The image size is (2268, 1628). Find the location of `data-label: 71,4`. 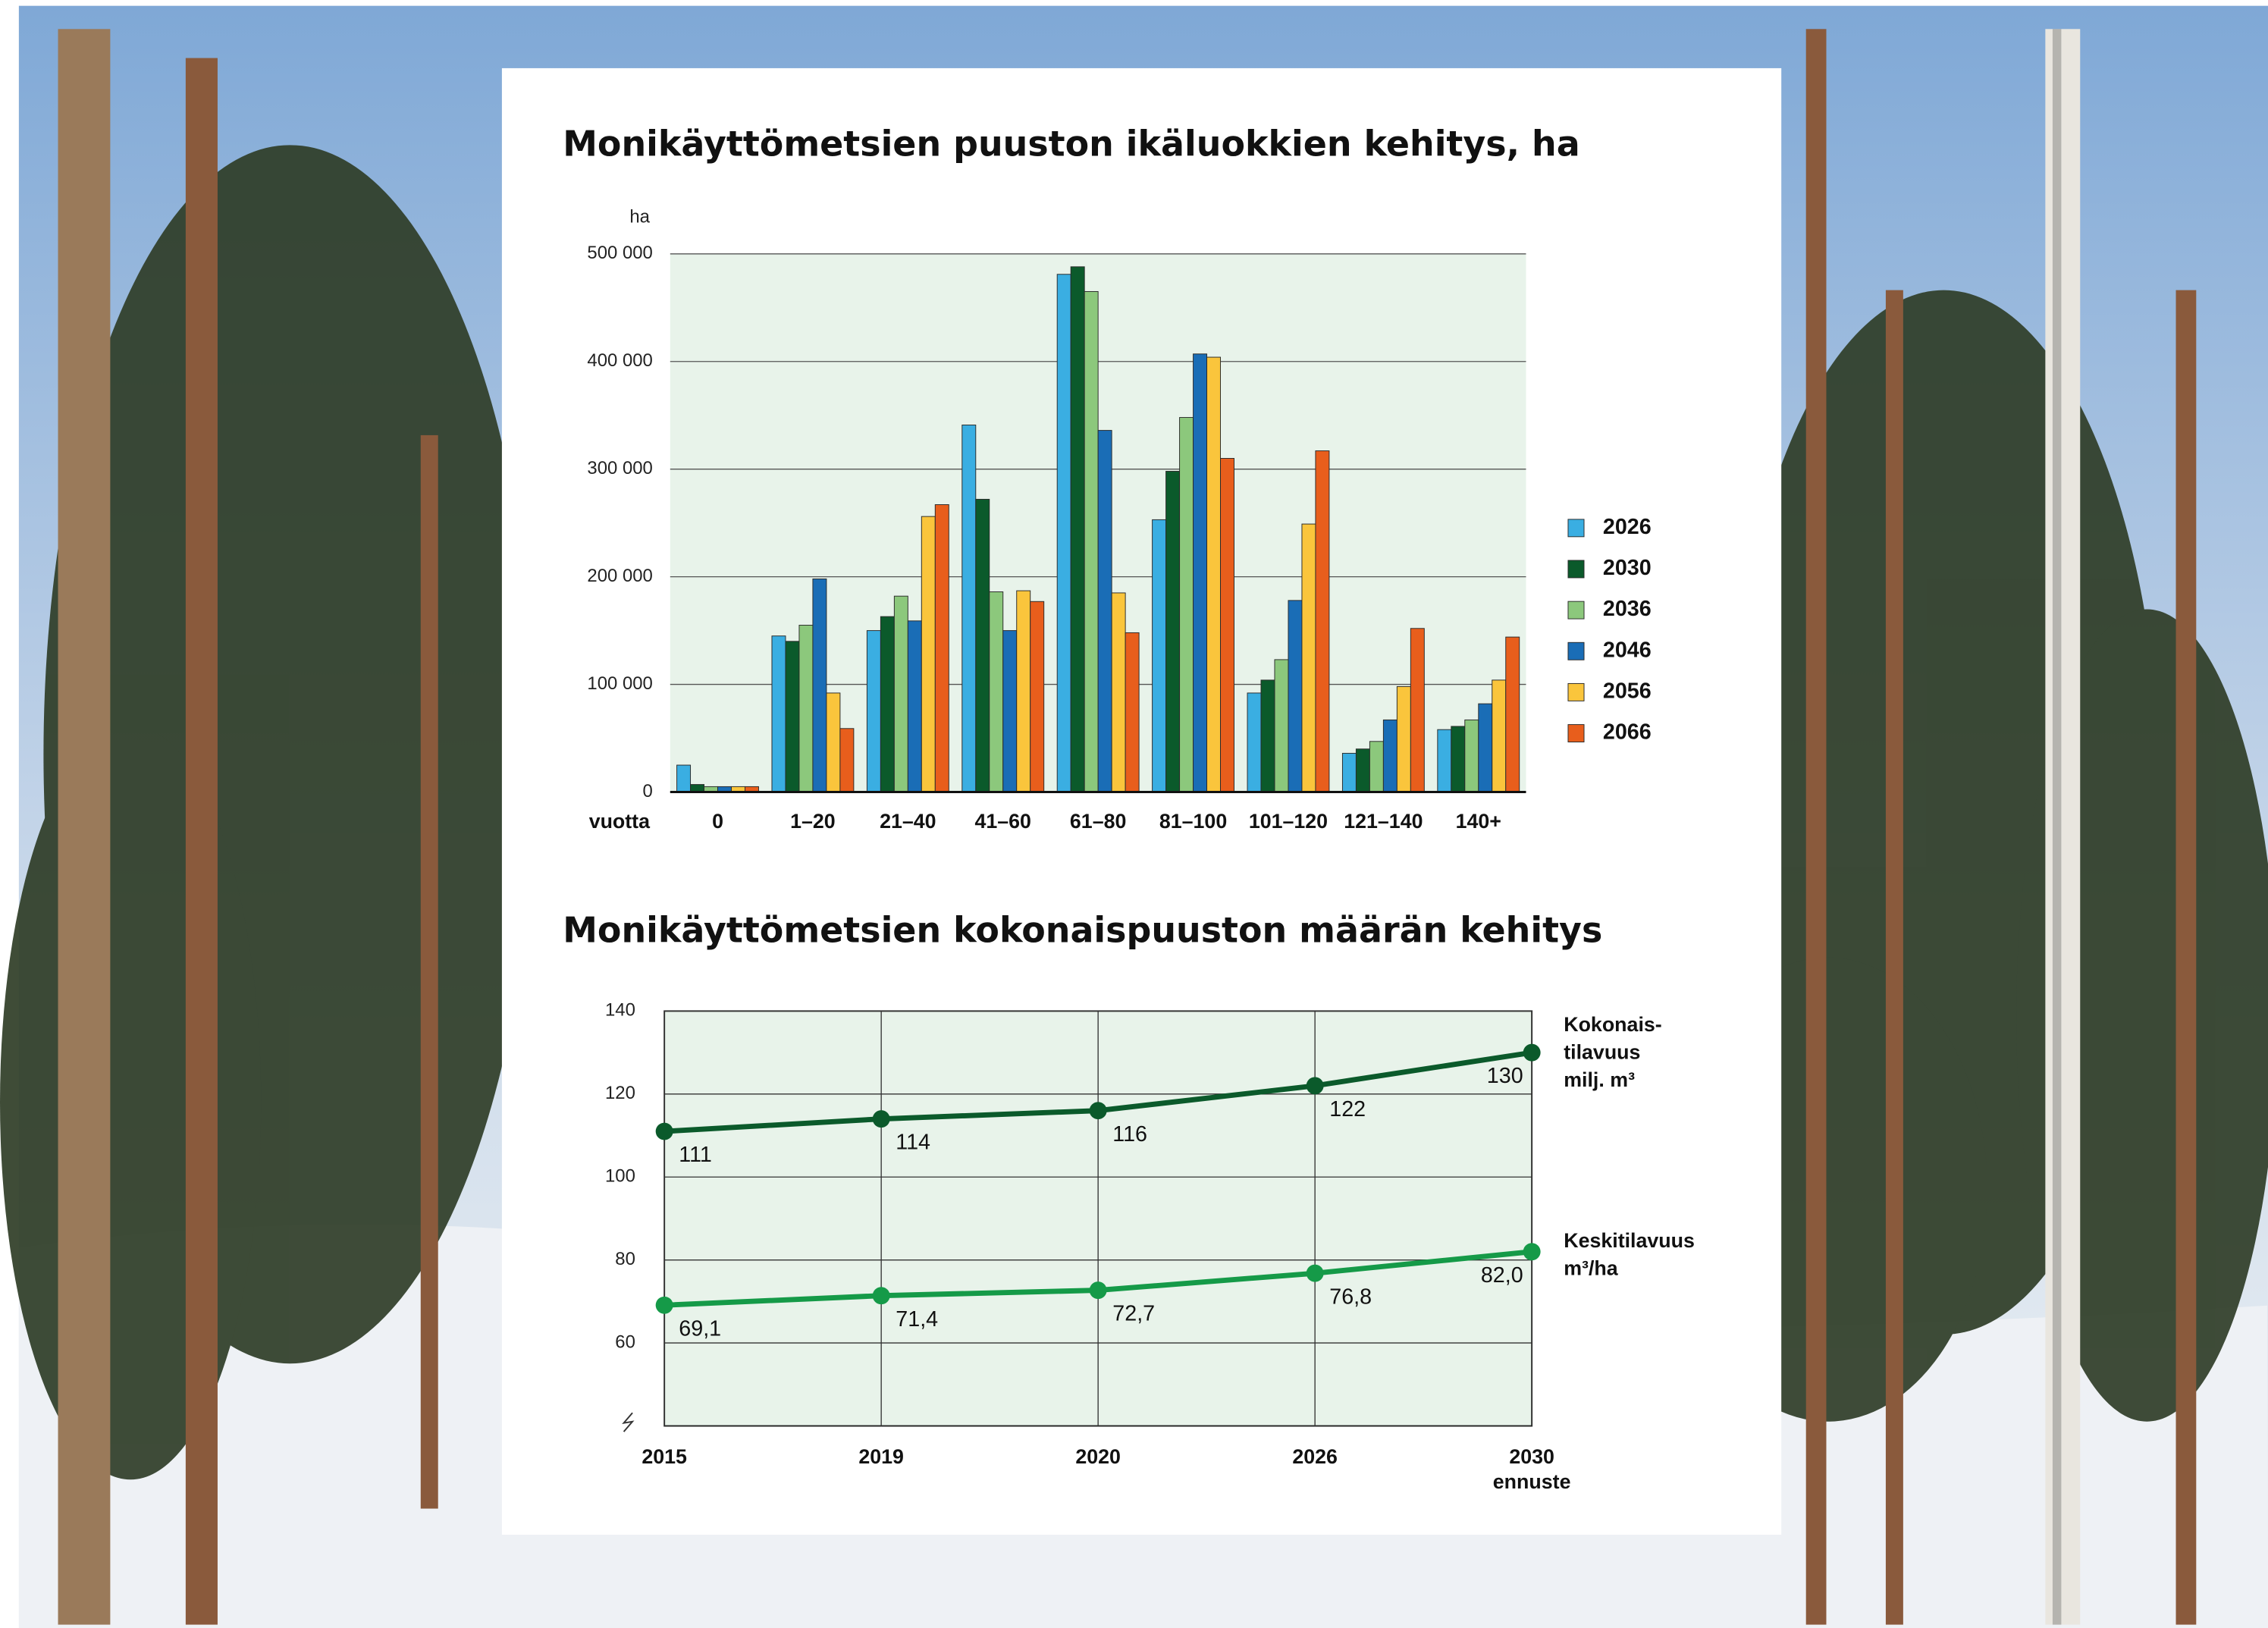

data-label: 71,4 is located at coordinates (917, 1319).